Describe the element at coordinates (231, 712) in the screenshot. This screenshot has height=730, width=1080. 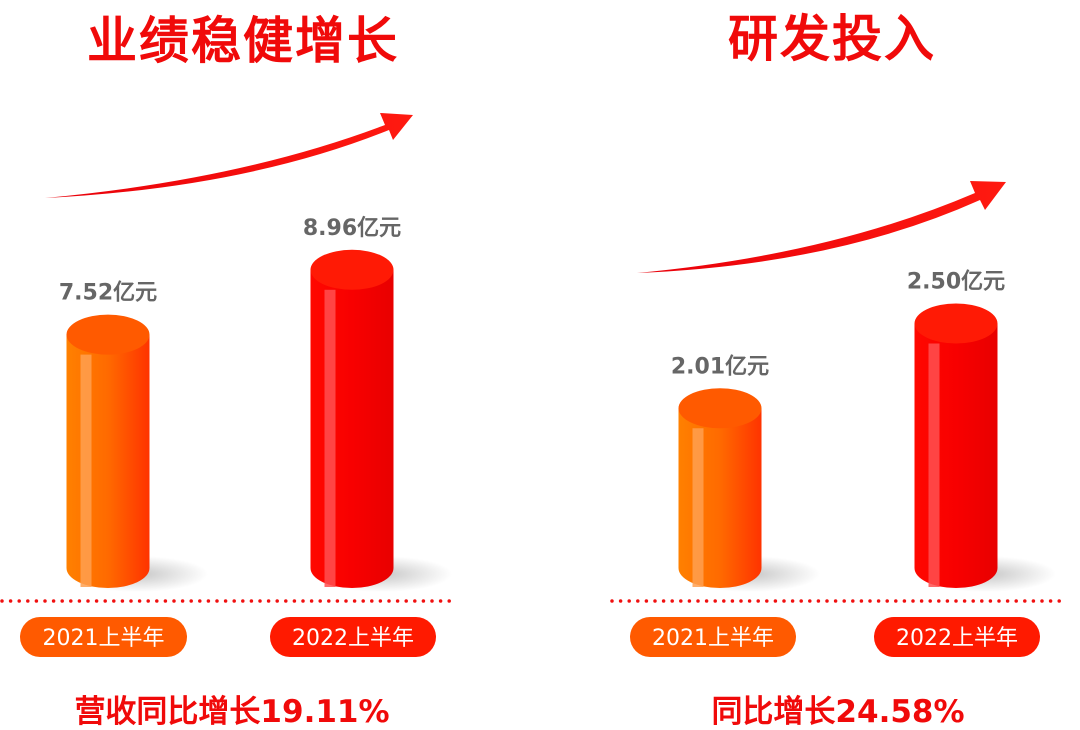
I see `growth-text: 营收同比增长19.11%` at that location.